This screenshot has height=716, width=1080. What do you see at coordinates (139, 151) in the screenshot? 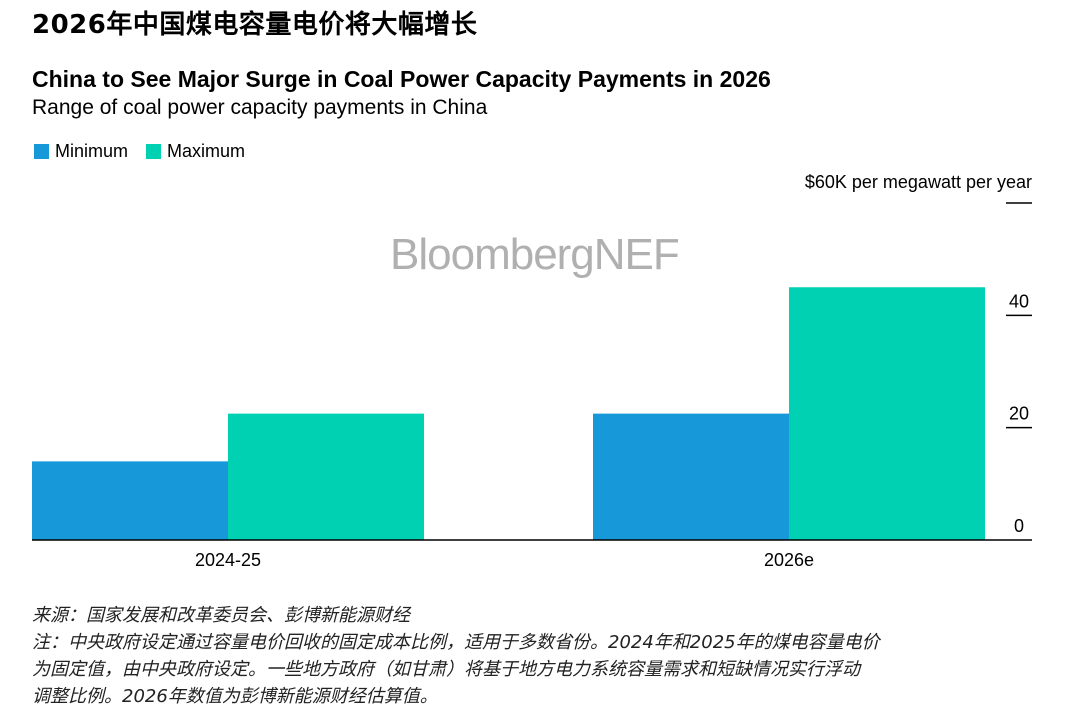
I see `legend: Minimum Maximum` at bounding box center [139, 151].